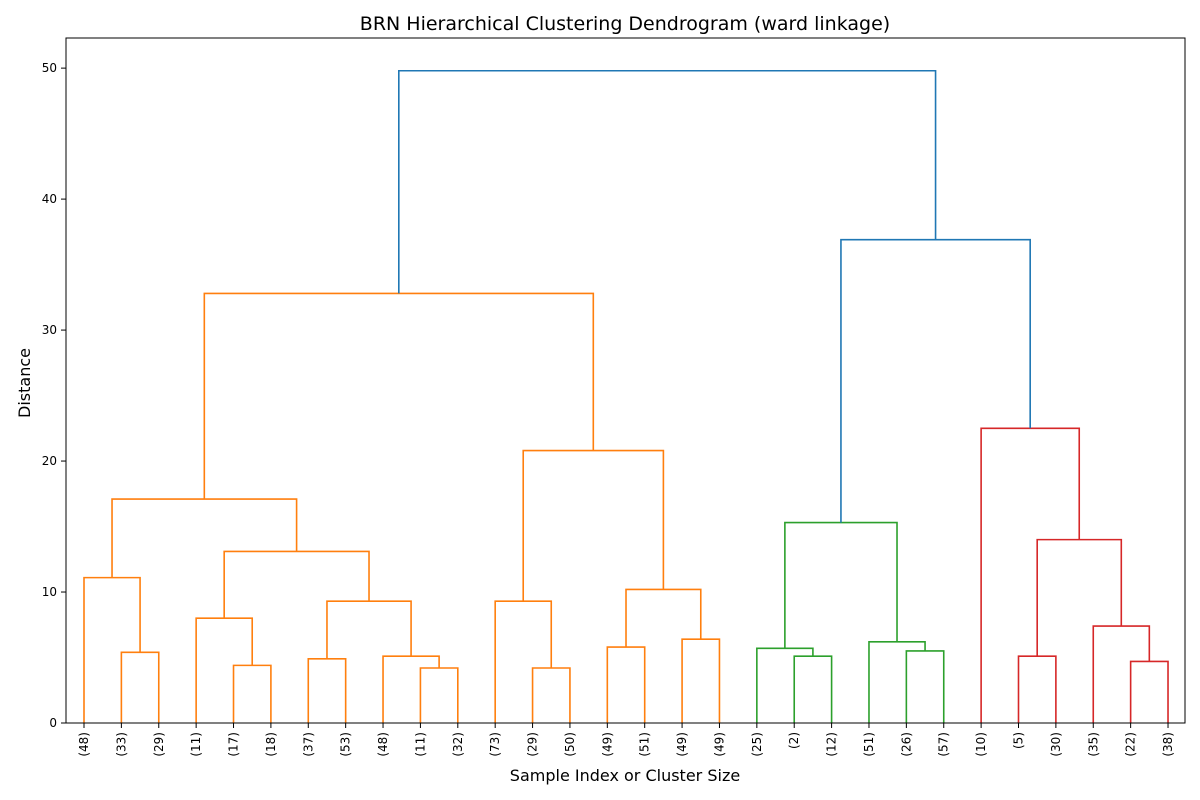 The width and height of the screenshot is (1200, 800). Describe the element at coordinates (271, 744) in the screenshot. I see `x-tick-label: (18)` at that location.